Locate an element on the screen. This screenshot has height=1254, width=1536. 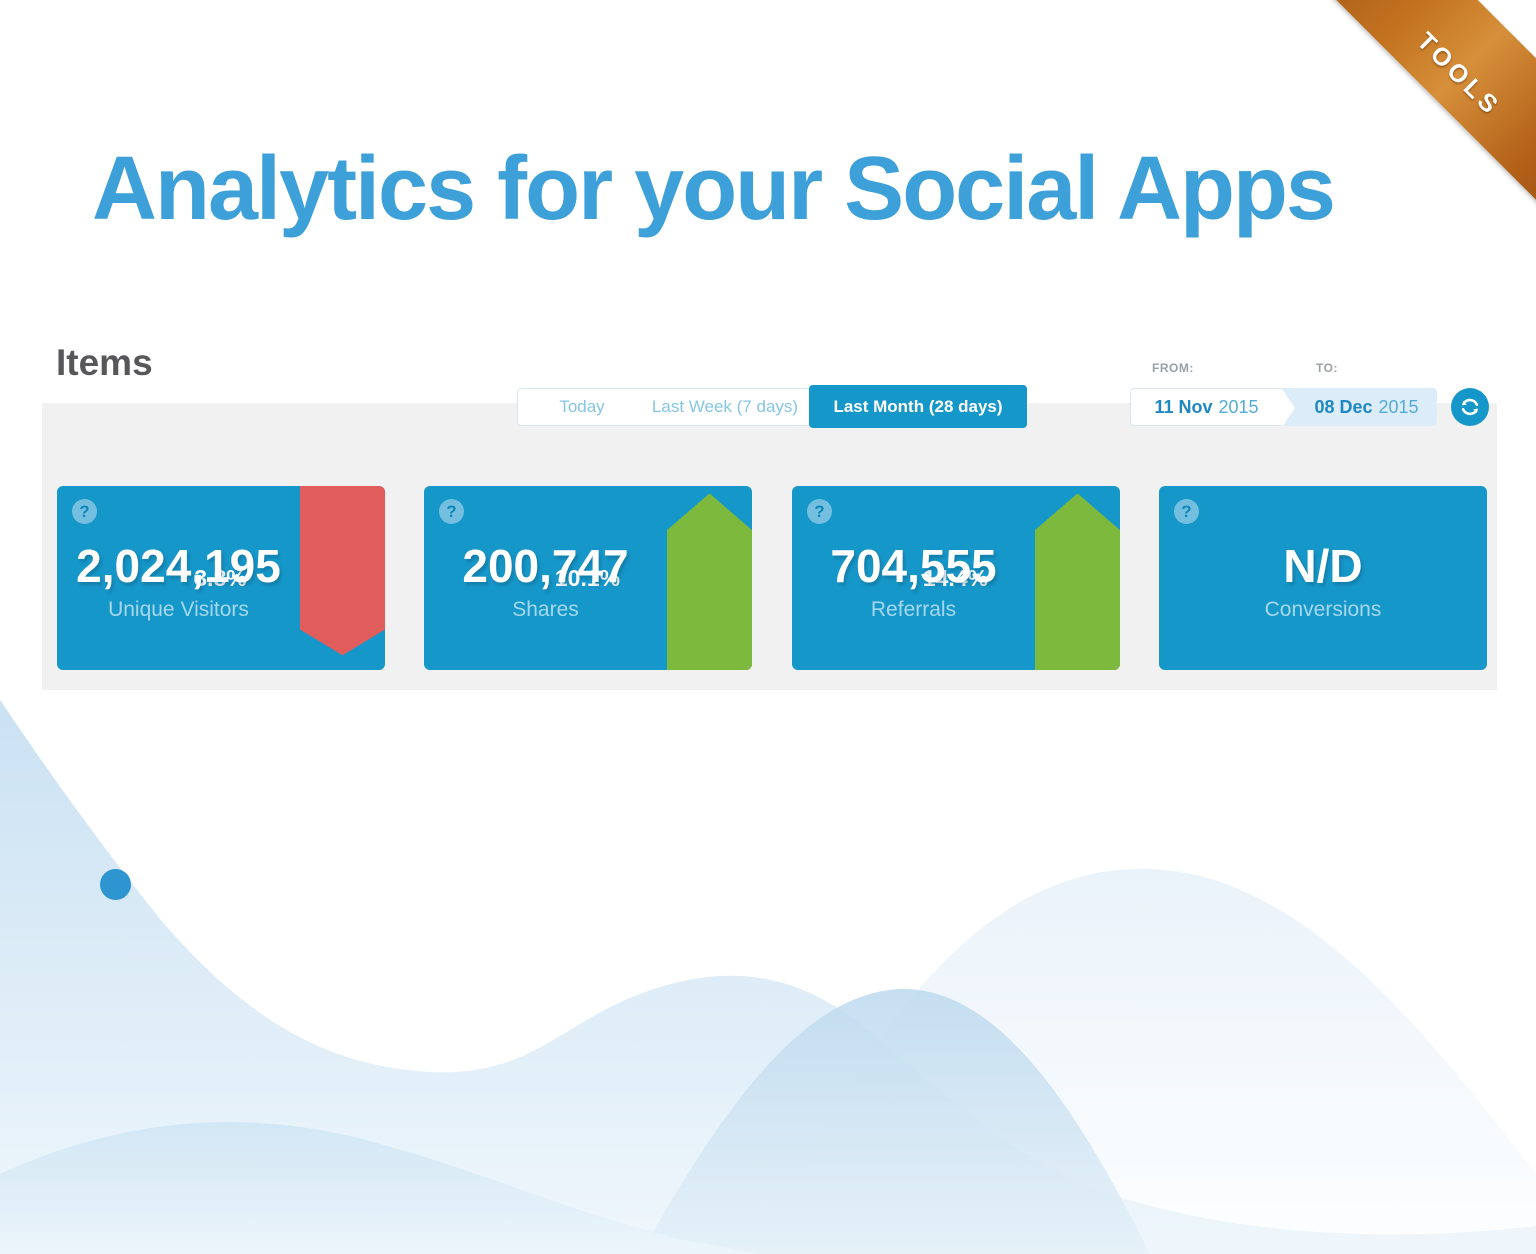
metric-label: Unique Visitors is located at coordinates (178, 609).